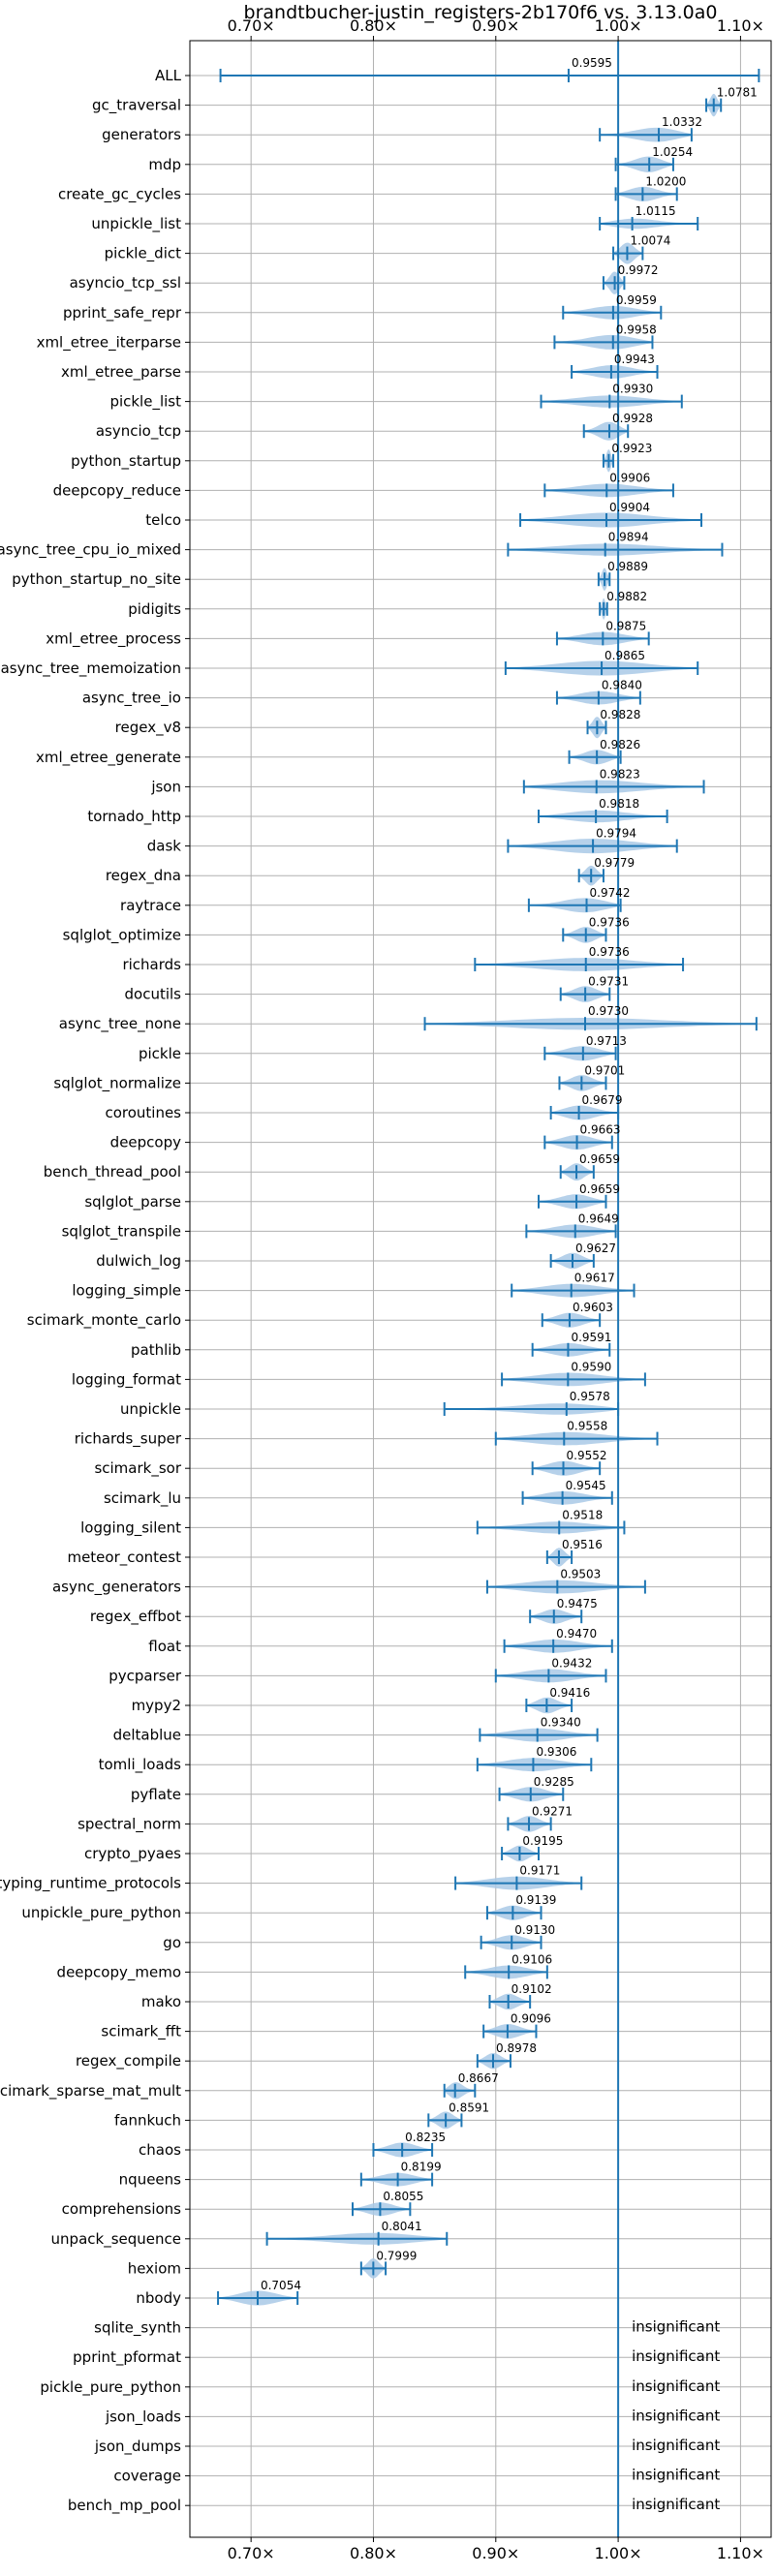 Image resolution: width=775 pixels, height=2576 pixels. Describe the element at coordinates (632, 418) in the screenshot. I see `mean-value-label: 0.9928` at that location.